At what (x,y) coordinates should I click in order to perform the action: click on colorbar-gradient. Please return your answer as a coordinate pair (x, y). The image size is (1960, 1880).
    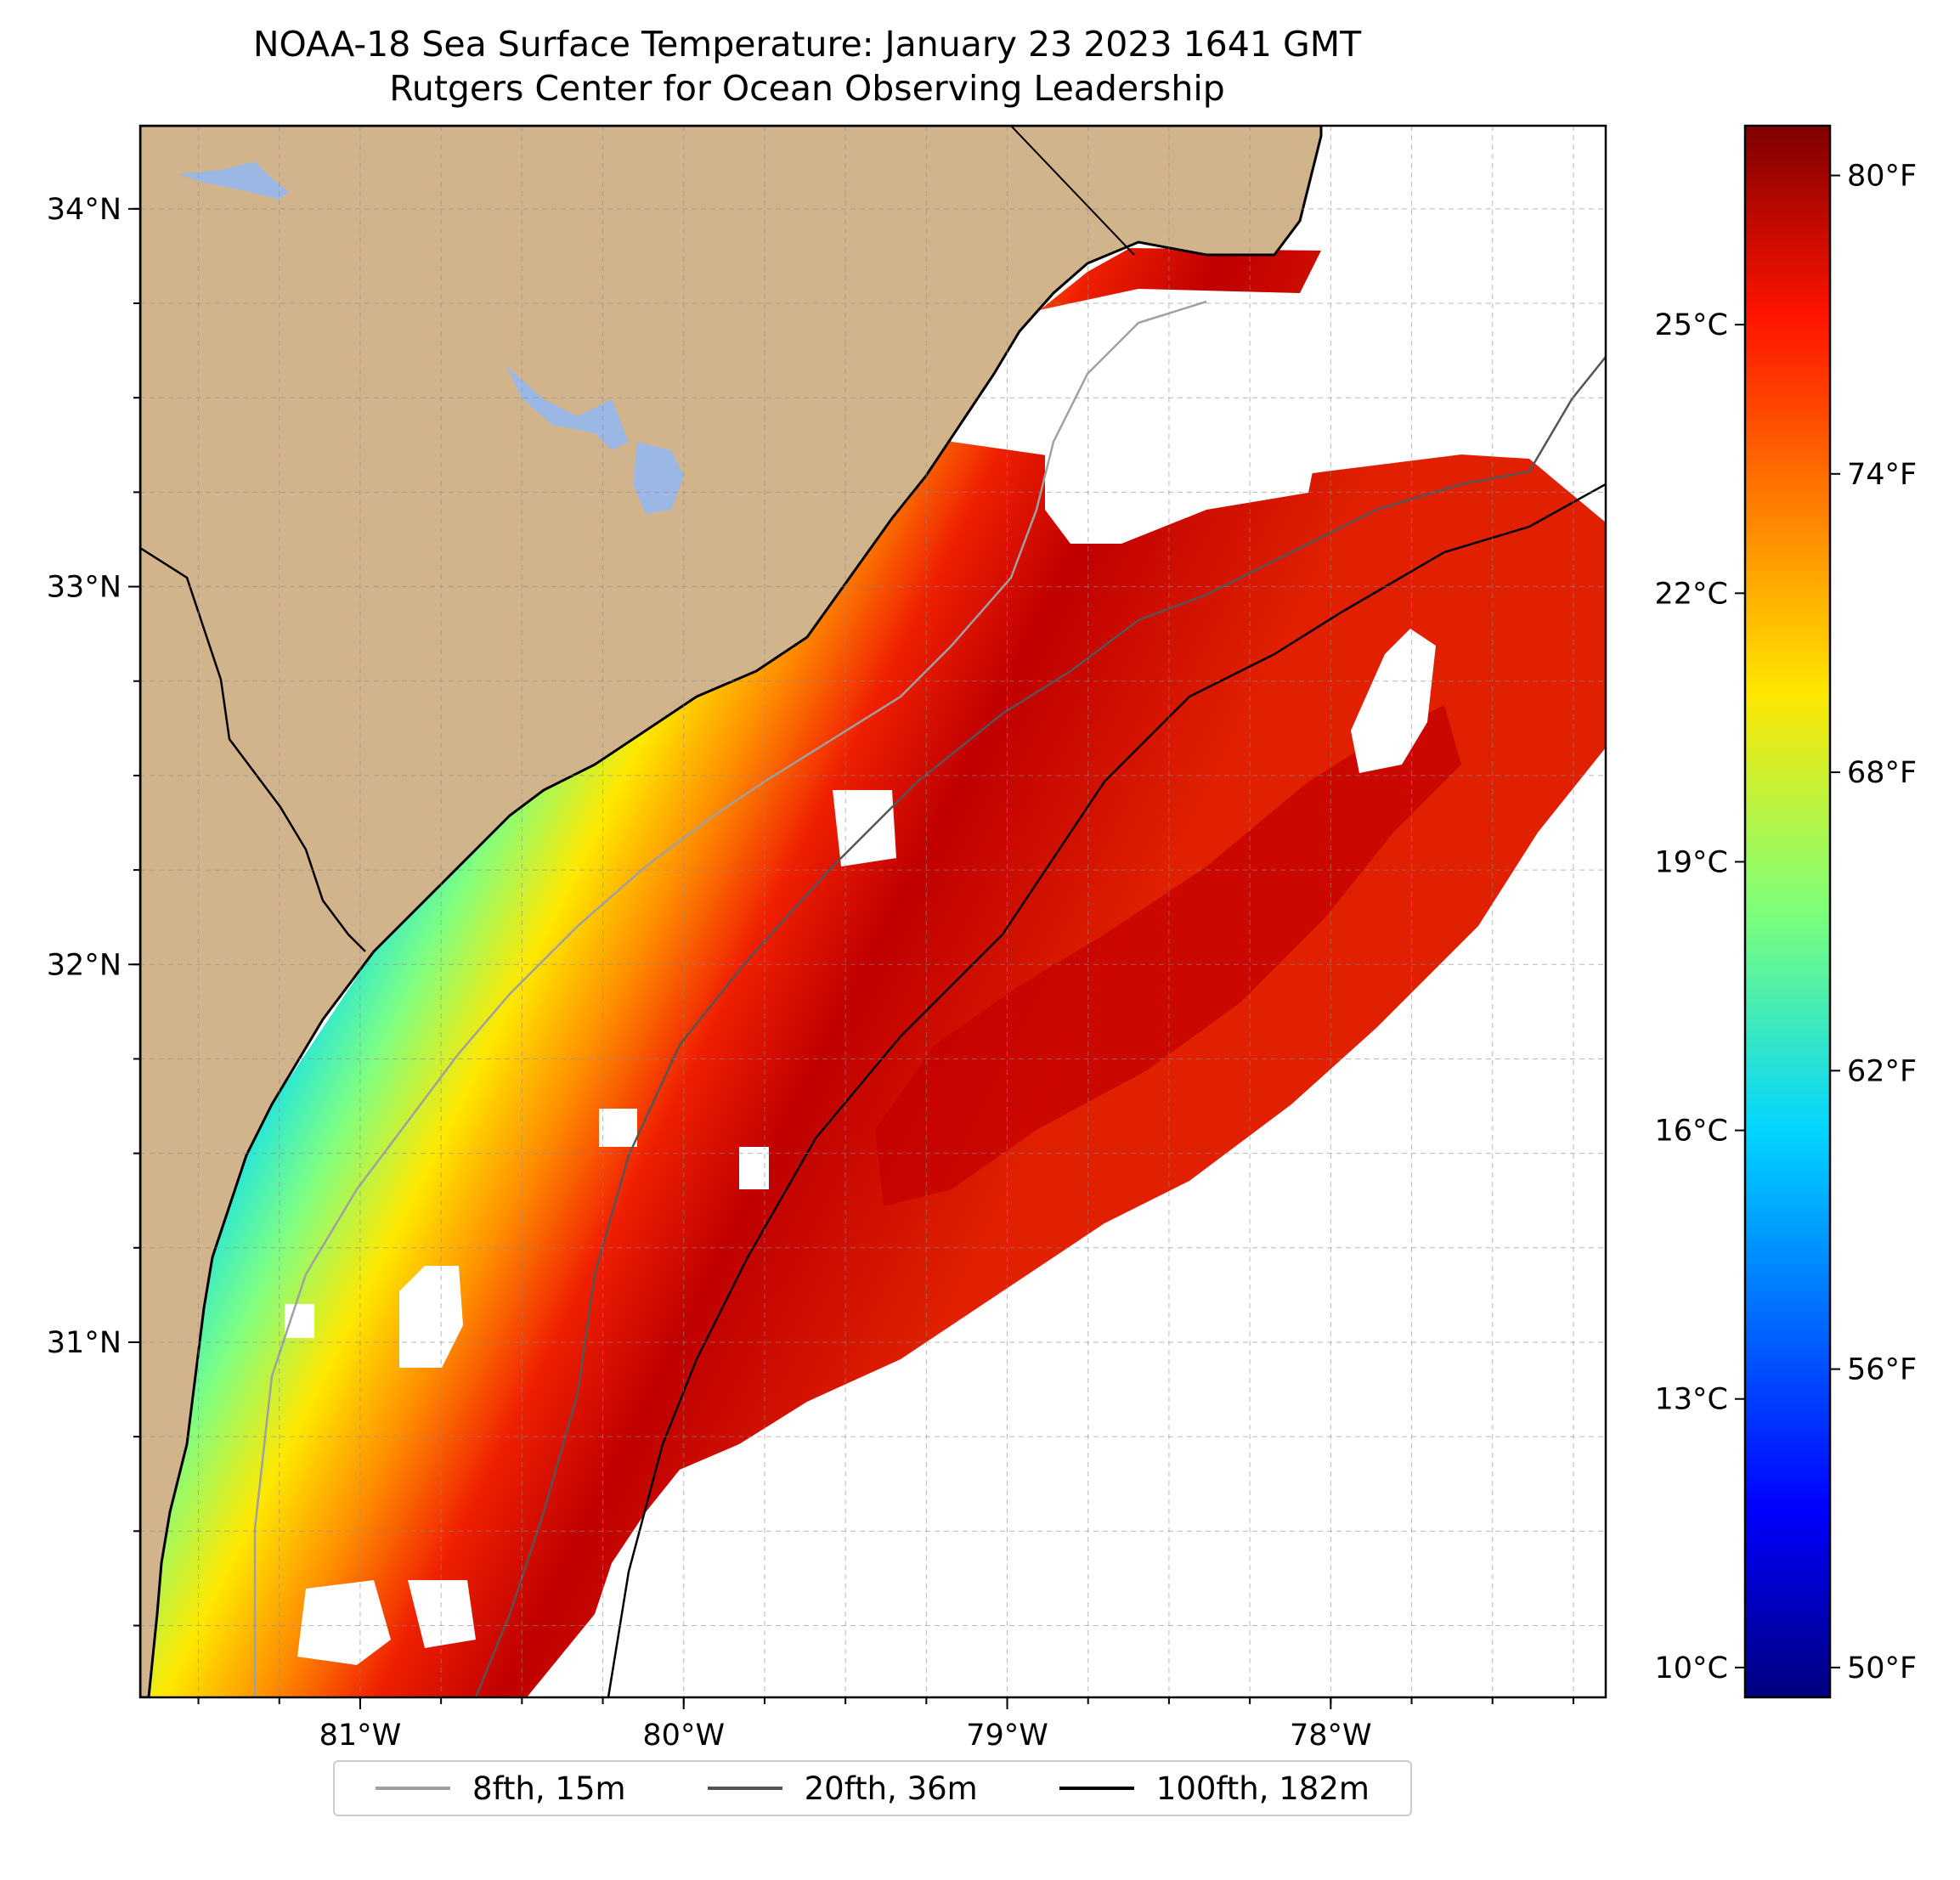
    Looking at the image, I should click on (1788, 911).